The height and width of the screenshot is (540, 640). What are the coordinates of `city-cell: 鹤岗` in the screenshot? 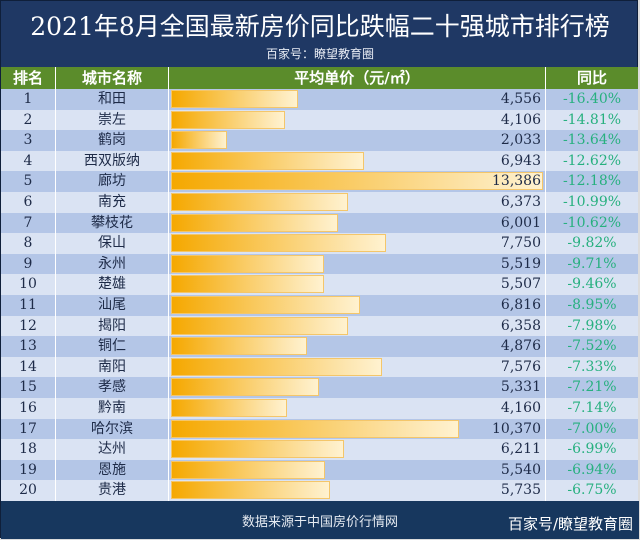 It's located at (112, 140).